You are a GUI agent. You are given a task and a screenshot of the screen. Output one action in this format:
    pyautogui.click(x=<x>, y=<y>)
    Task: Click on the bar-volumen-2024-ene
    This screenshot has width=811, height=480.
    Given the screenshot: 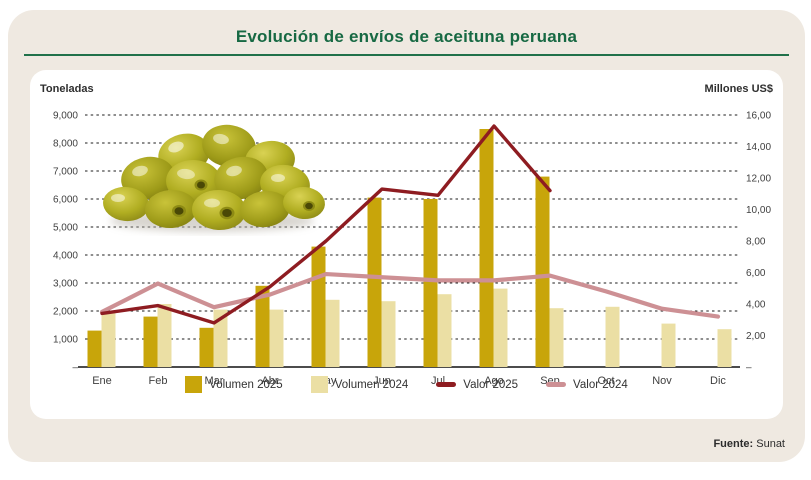 What is the action you would take?
    pyautogui.click(x=108, y=339)
    